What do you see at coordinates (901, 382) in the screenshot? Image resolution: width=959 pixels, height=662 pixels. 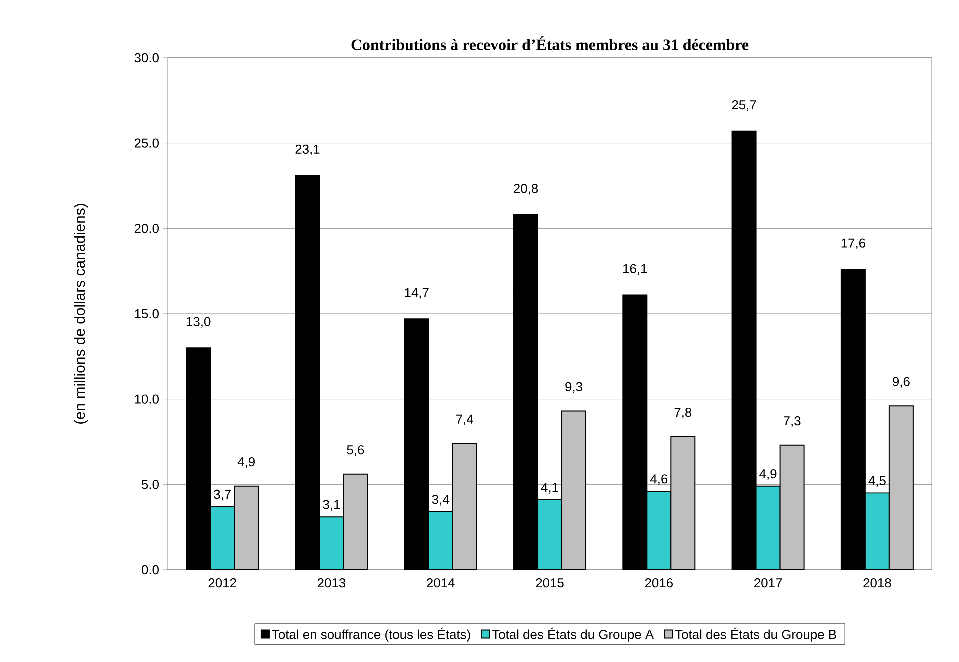 I see `data-label: 9,6` at bounding box center [901, 382].